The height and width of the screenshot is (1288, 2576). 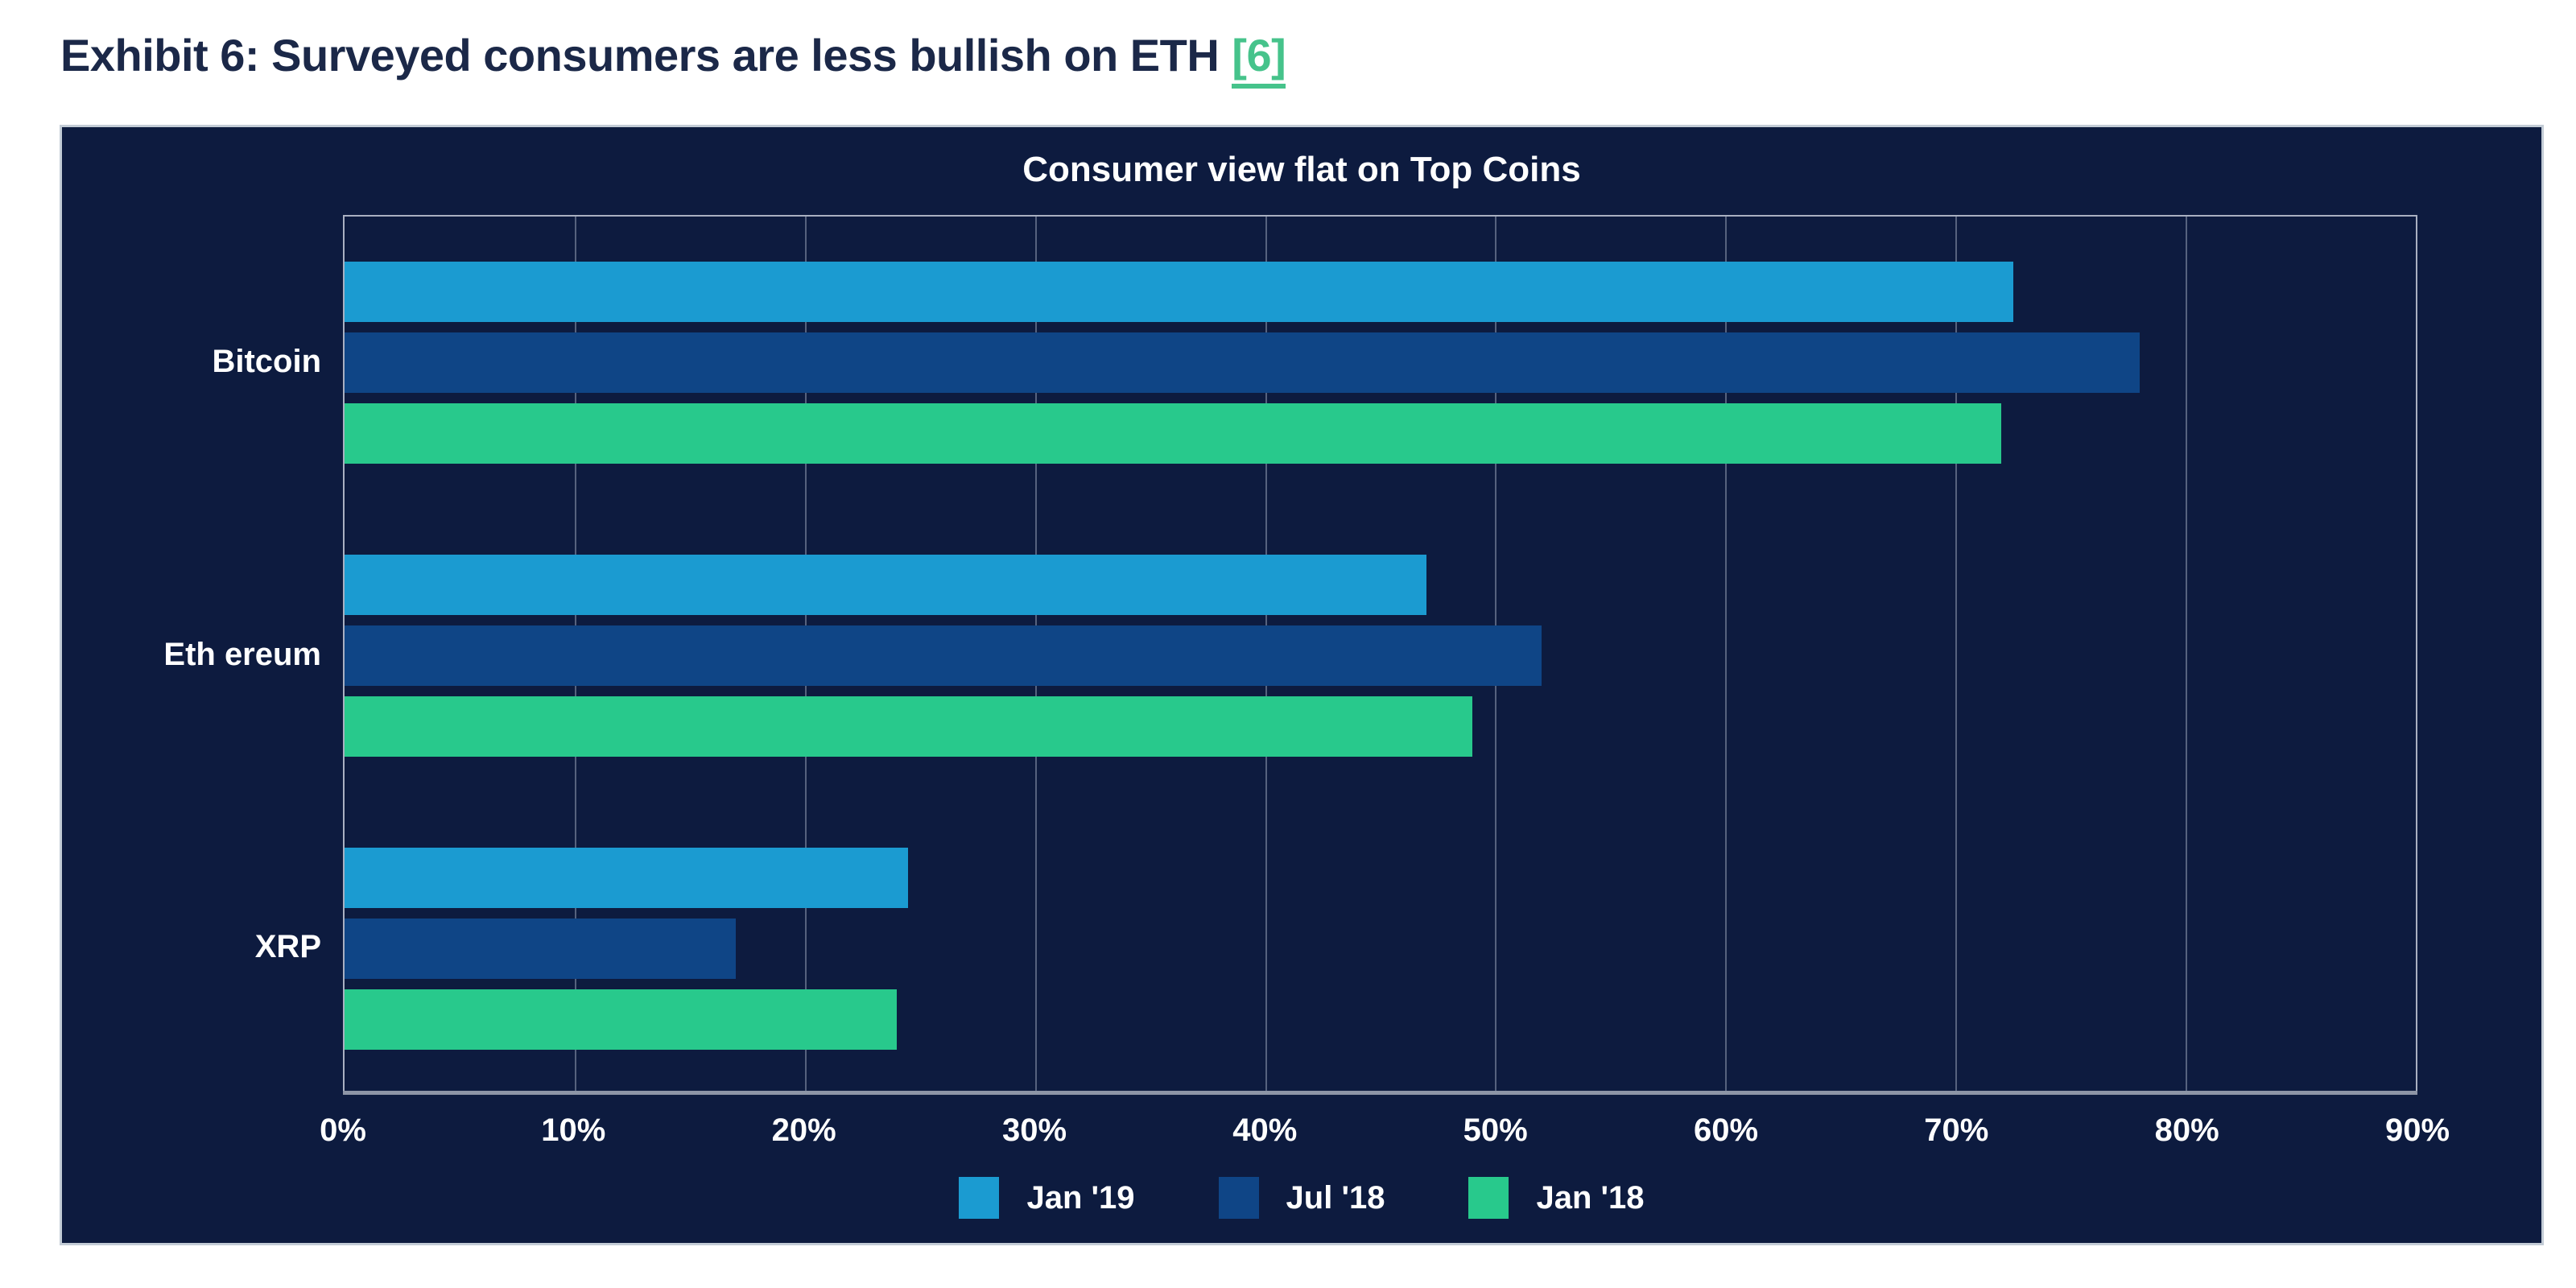 I want to click on legend-item-jan-19: Jan '19, so click(x=1047, y=1198).